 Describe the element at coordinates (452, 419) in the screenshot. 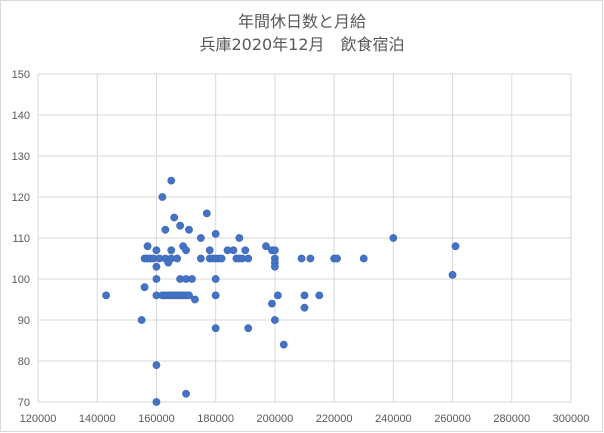

I see `x-tick-label: 260000` at that location.